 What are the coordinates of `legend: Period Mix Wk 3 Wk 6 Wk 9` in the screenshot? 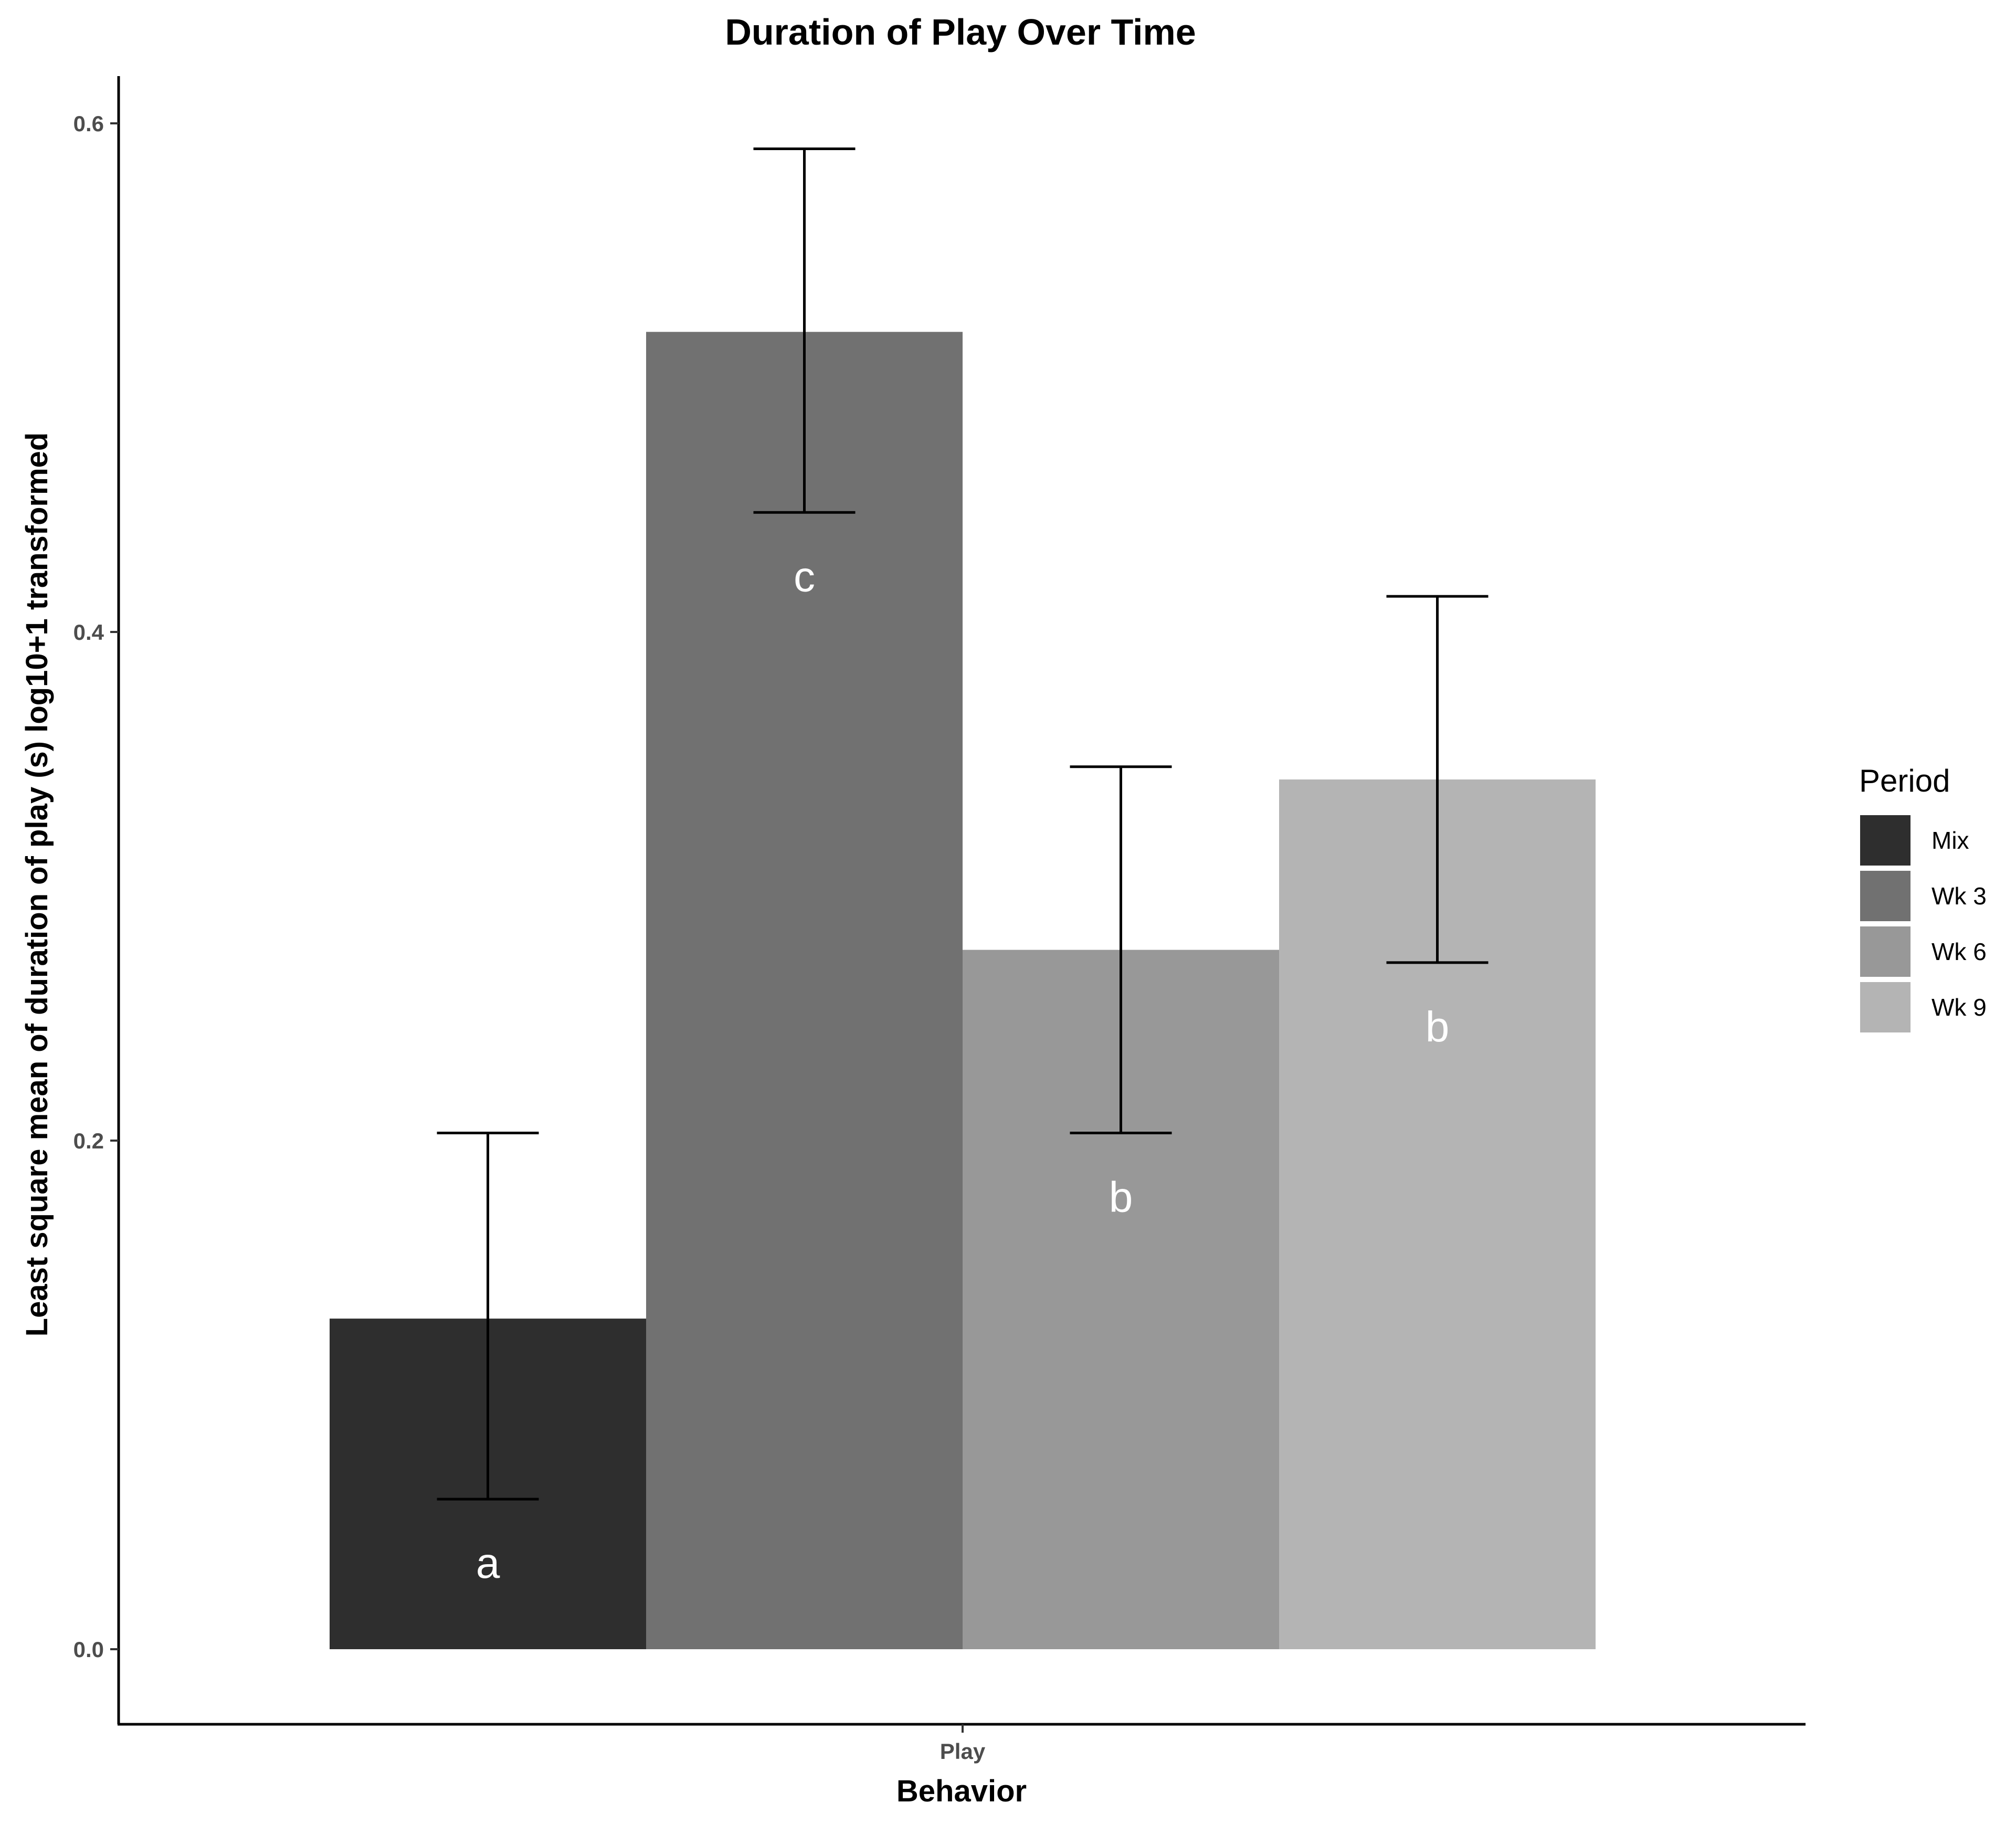 It's located at (1923, 897).